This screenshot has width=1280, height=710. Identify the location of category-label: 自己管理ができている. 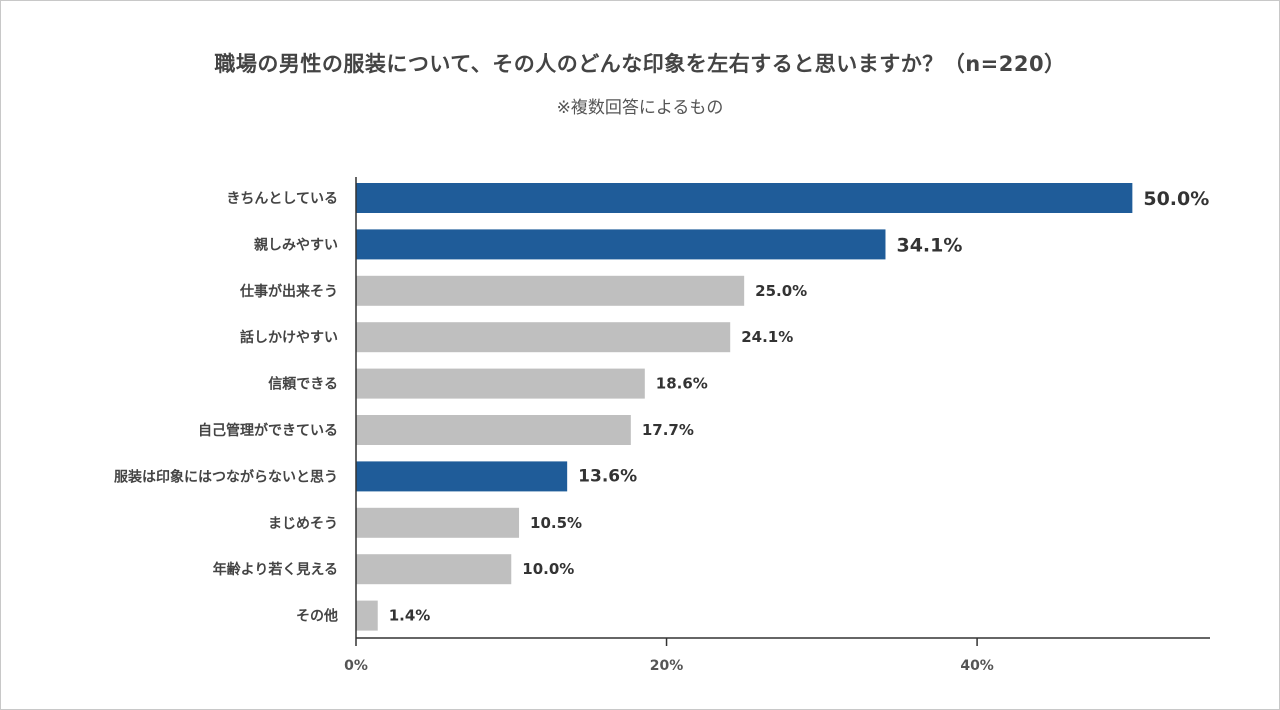
(268, 430).